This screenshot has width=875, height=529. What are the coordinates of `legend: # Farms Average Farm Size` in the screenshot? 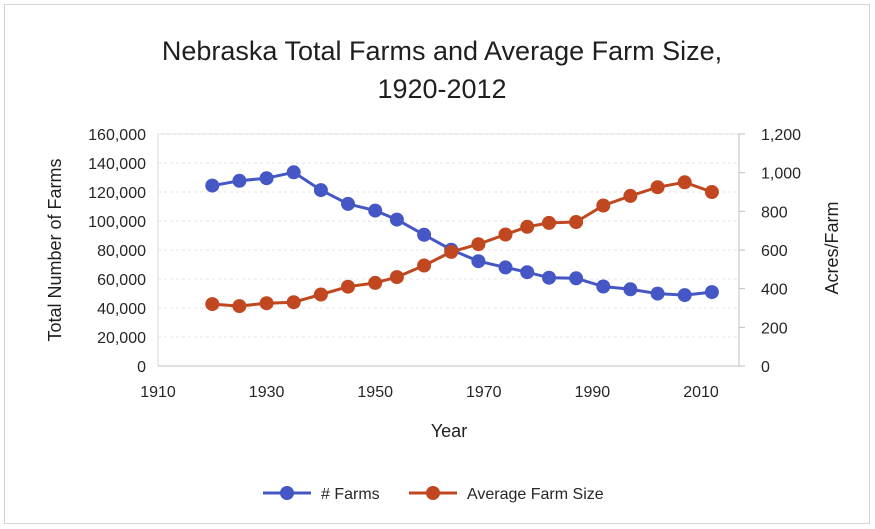 It's located at (433, 494).